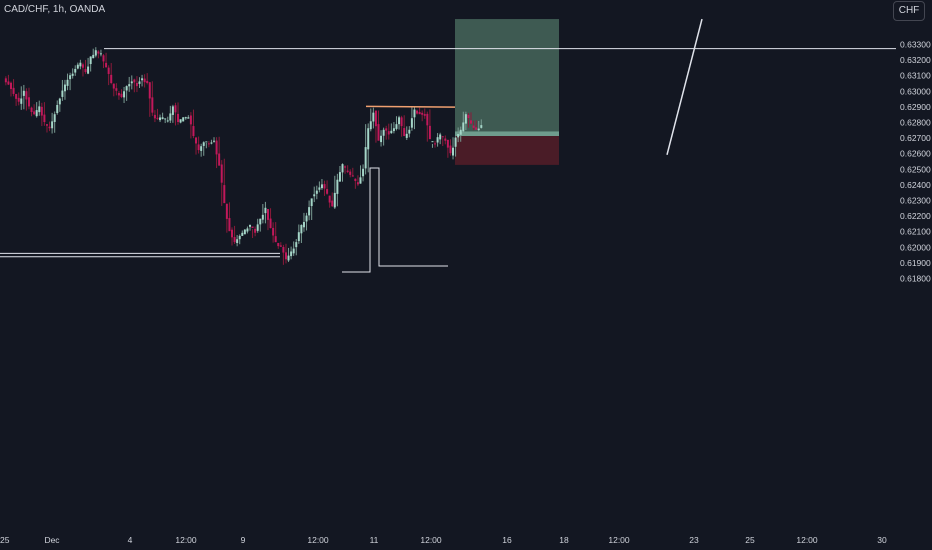  I want to click on y-tick-label: 0.62100, so click(915, 232).